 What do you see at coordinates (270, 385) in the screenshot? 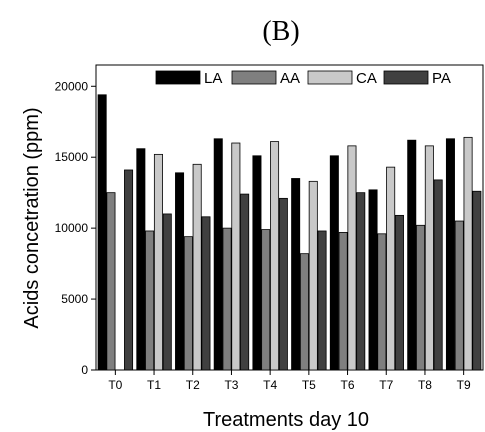
I see `x-tick-label: T4` at bounding box center [270, 385].